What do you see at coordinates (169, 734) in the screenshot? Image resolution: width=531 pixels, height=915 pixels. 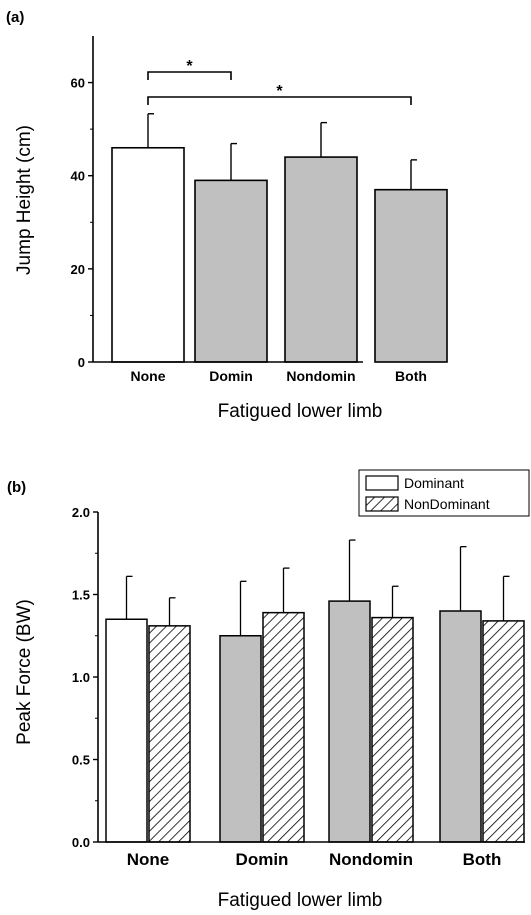 I see `bar-none-nondominant` at bounding box center [169, 734].